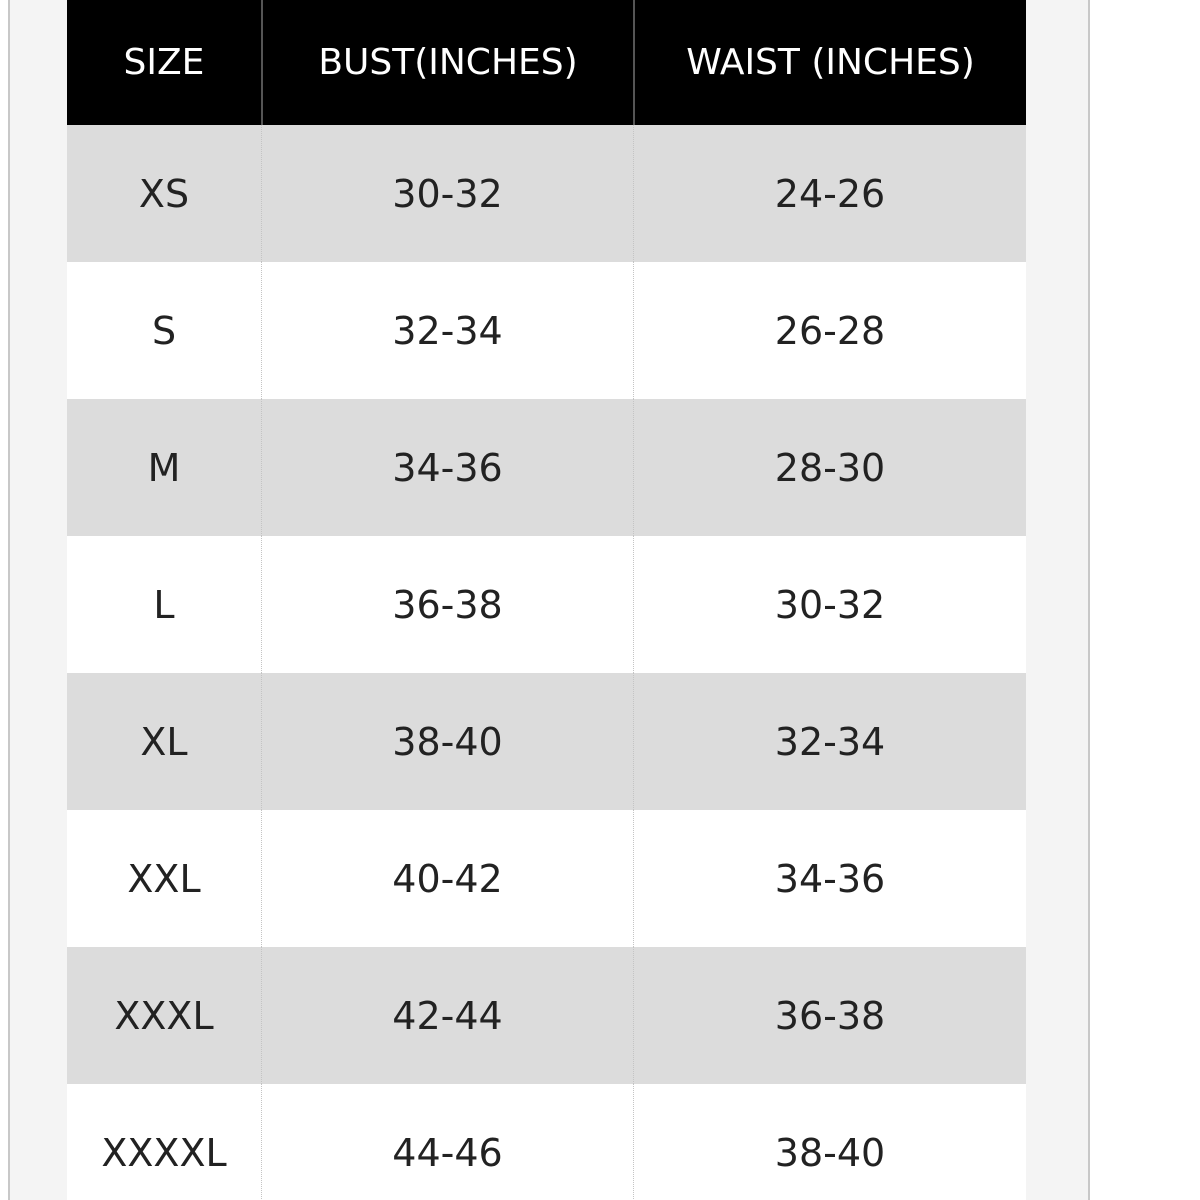 This screenshot has width=1200, height=1200. What do you see at coordinates (447, 1142) in the screenshot?
I see `table-cell: 44-46` at bounding box center [447, 1142].